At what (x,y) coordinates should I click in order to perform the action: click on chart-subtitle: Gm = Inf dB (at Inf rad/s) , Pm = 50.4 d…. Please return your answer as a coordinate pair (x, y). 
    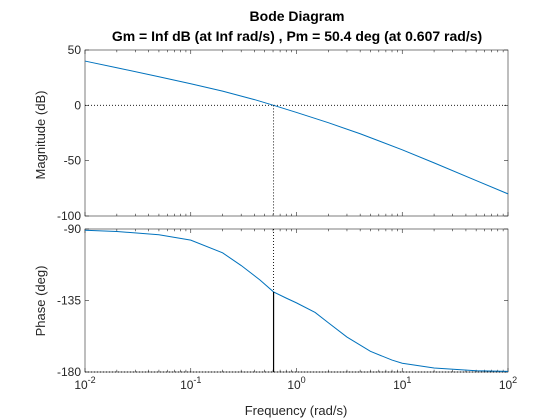
    Looking at the image, I should click on (297, 36).